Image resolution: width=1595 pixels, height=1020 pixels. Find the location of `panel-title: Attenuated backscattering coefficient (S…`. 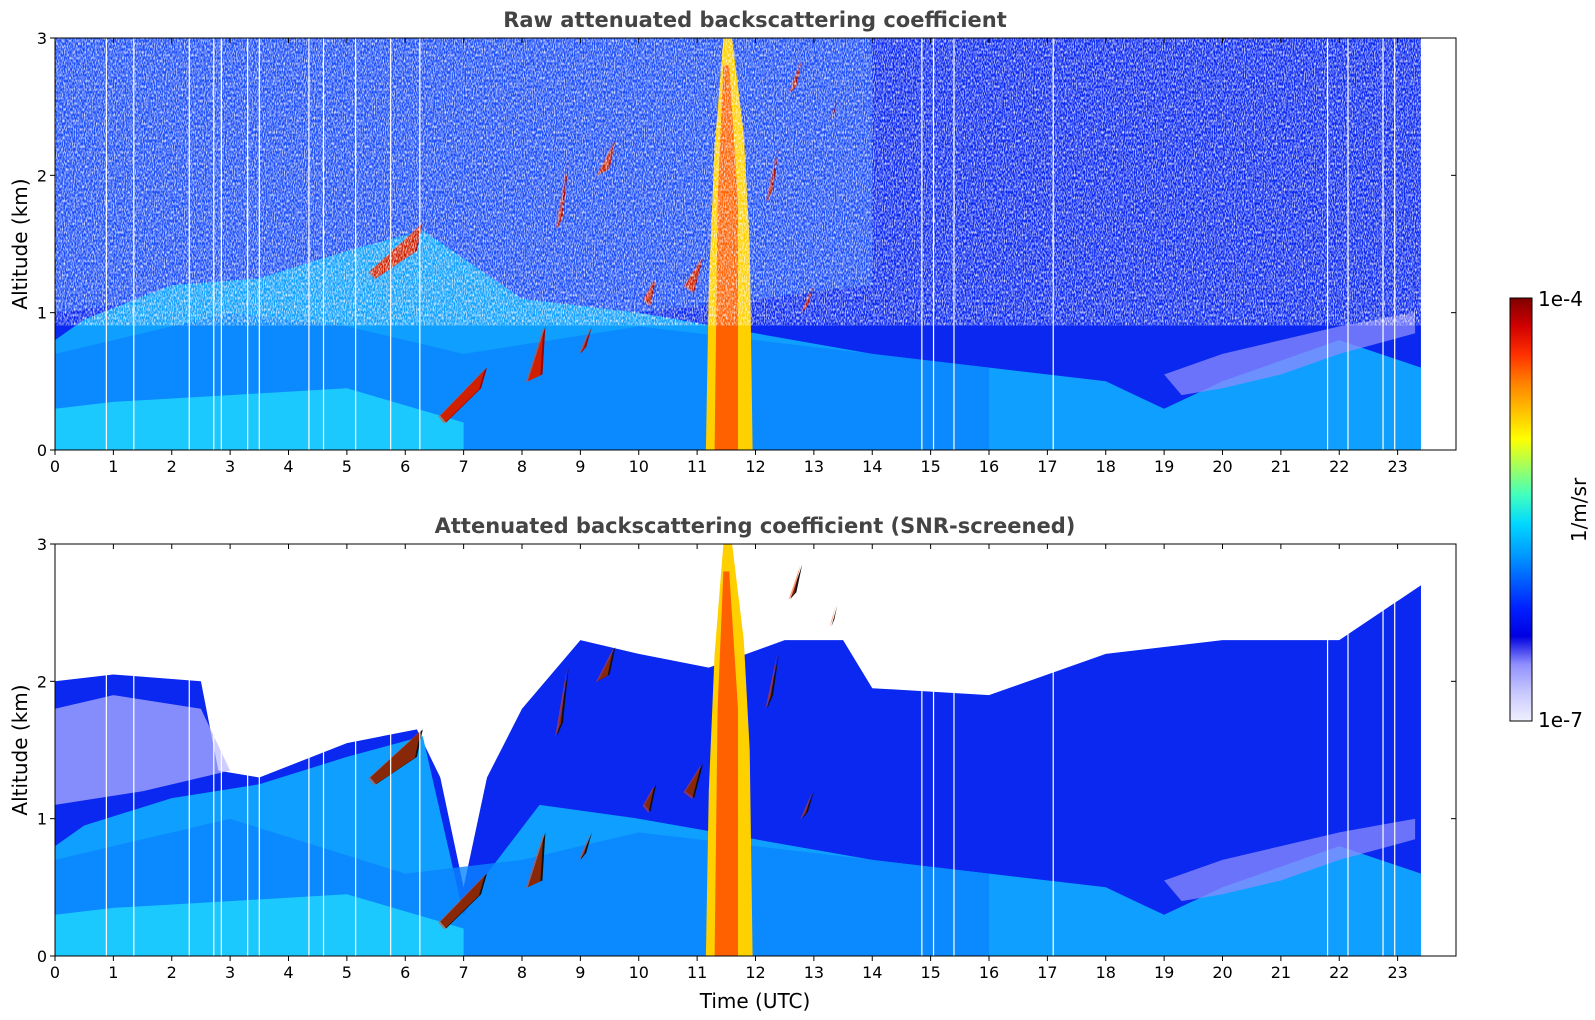

panel-title: Attenuated backscattering coefficient (S… is located at coordinates (755, 526).